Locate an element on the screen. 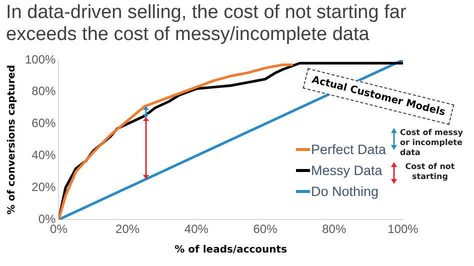 The image size is (474, 266). y-tick-label: 20% is located at coordinates (44, 187).